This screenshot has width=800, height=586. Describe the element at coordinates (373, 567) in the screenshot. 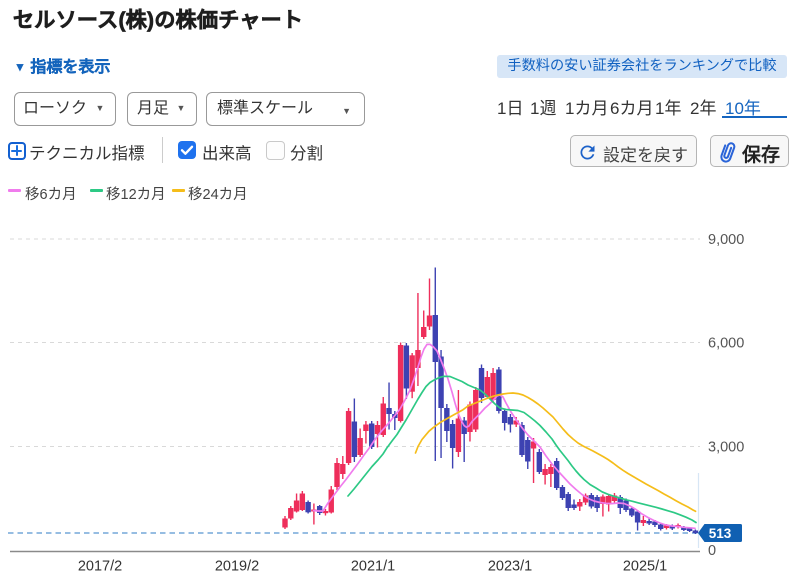

I see `svg-text: 2021/1` at that location.